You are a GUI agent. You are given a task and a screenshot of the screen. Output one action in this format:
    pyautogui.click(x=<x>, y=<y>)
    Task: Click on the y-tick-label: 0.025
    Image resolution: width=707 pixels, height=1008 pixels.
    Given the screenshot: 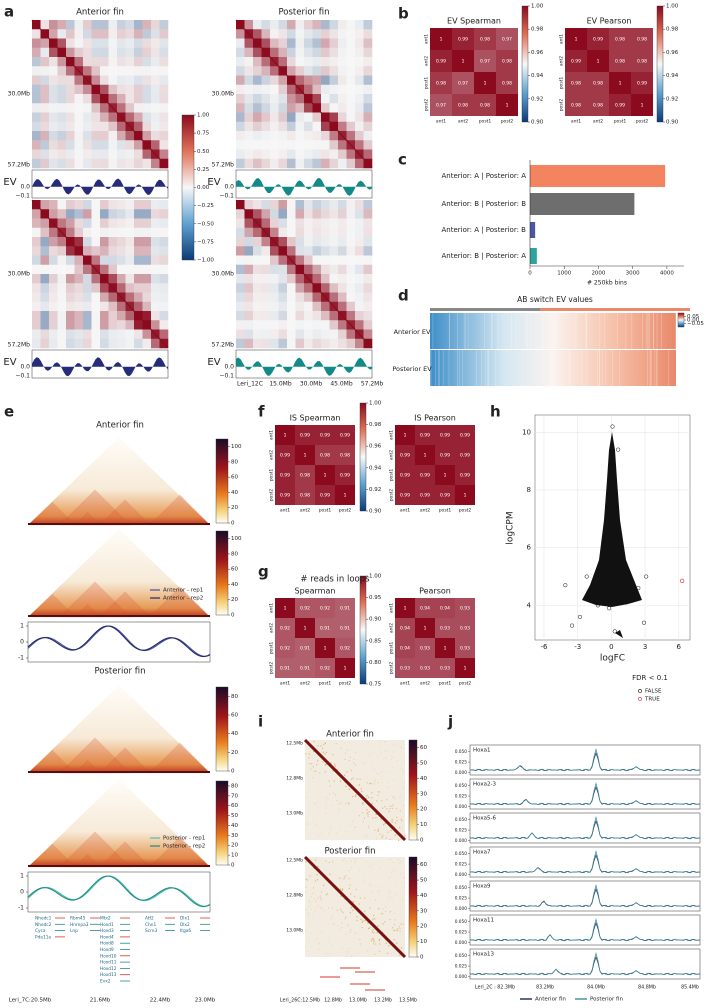 What is the action you would take?
    pyautogui.click(x=461, y=797)
    